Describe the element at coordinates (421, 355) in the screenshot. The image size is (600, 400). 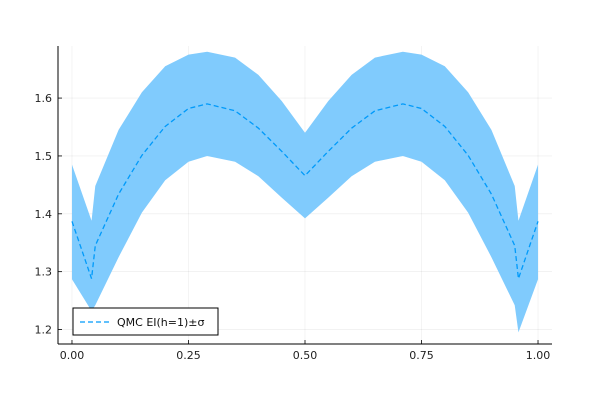
I see `x-tick-label: 0.75` at that location.